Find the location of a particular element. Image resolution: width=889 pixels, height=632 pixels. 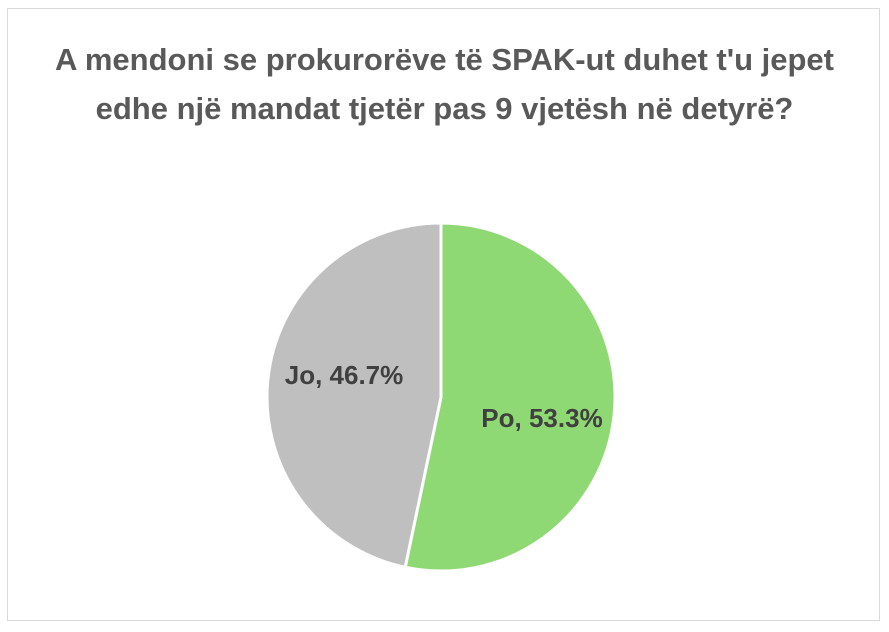

pie-slice-jo is located at coordinates (354, 395).